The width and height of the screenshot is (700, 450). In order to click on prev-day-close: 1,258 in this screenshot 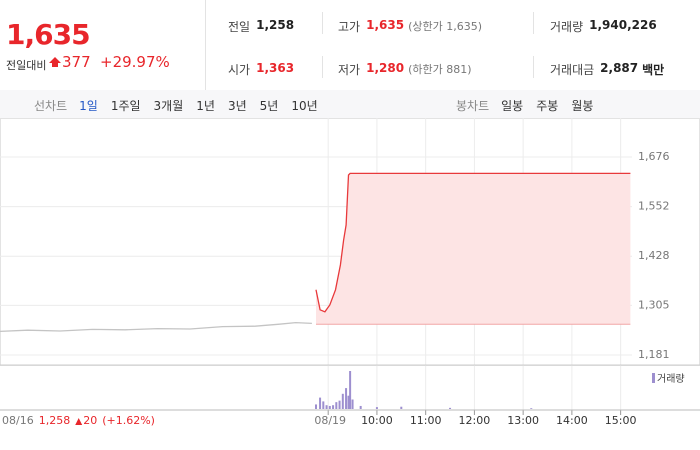, I will do `click(55, 420)`.